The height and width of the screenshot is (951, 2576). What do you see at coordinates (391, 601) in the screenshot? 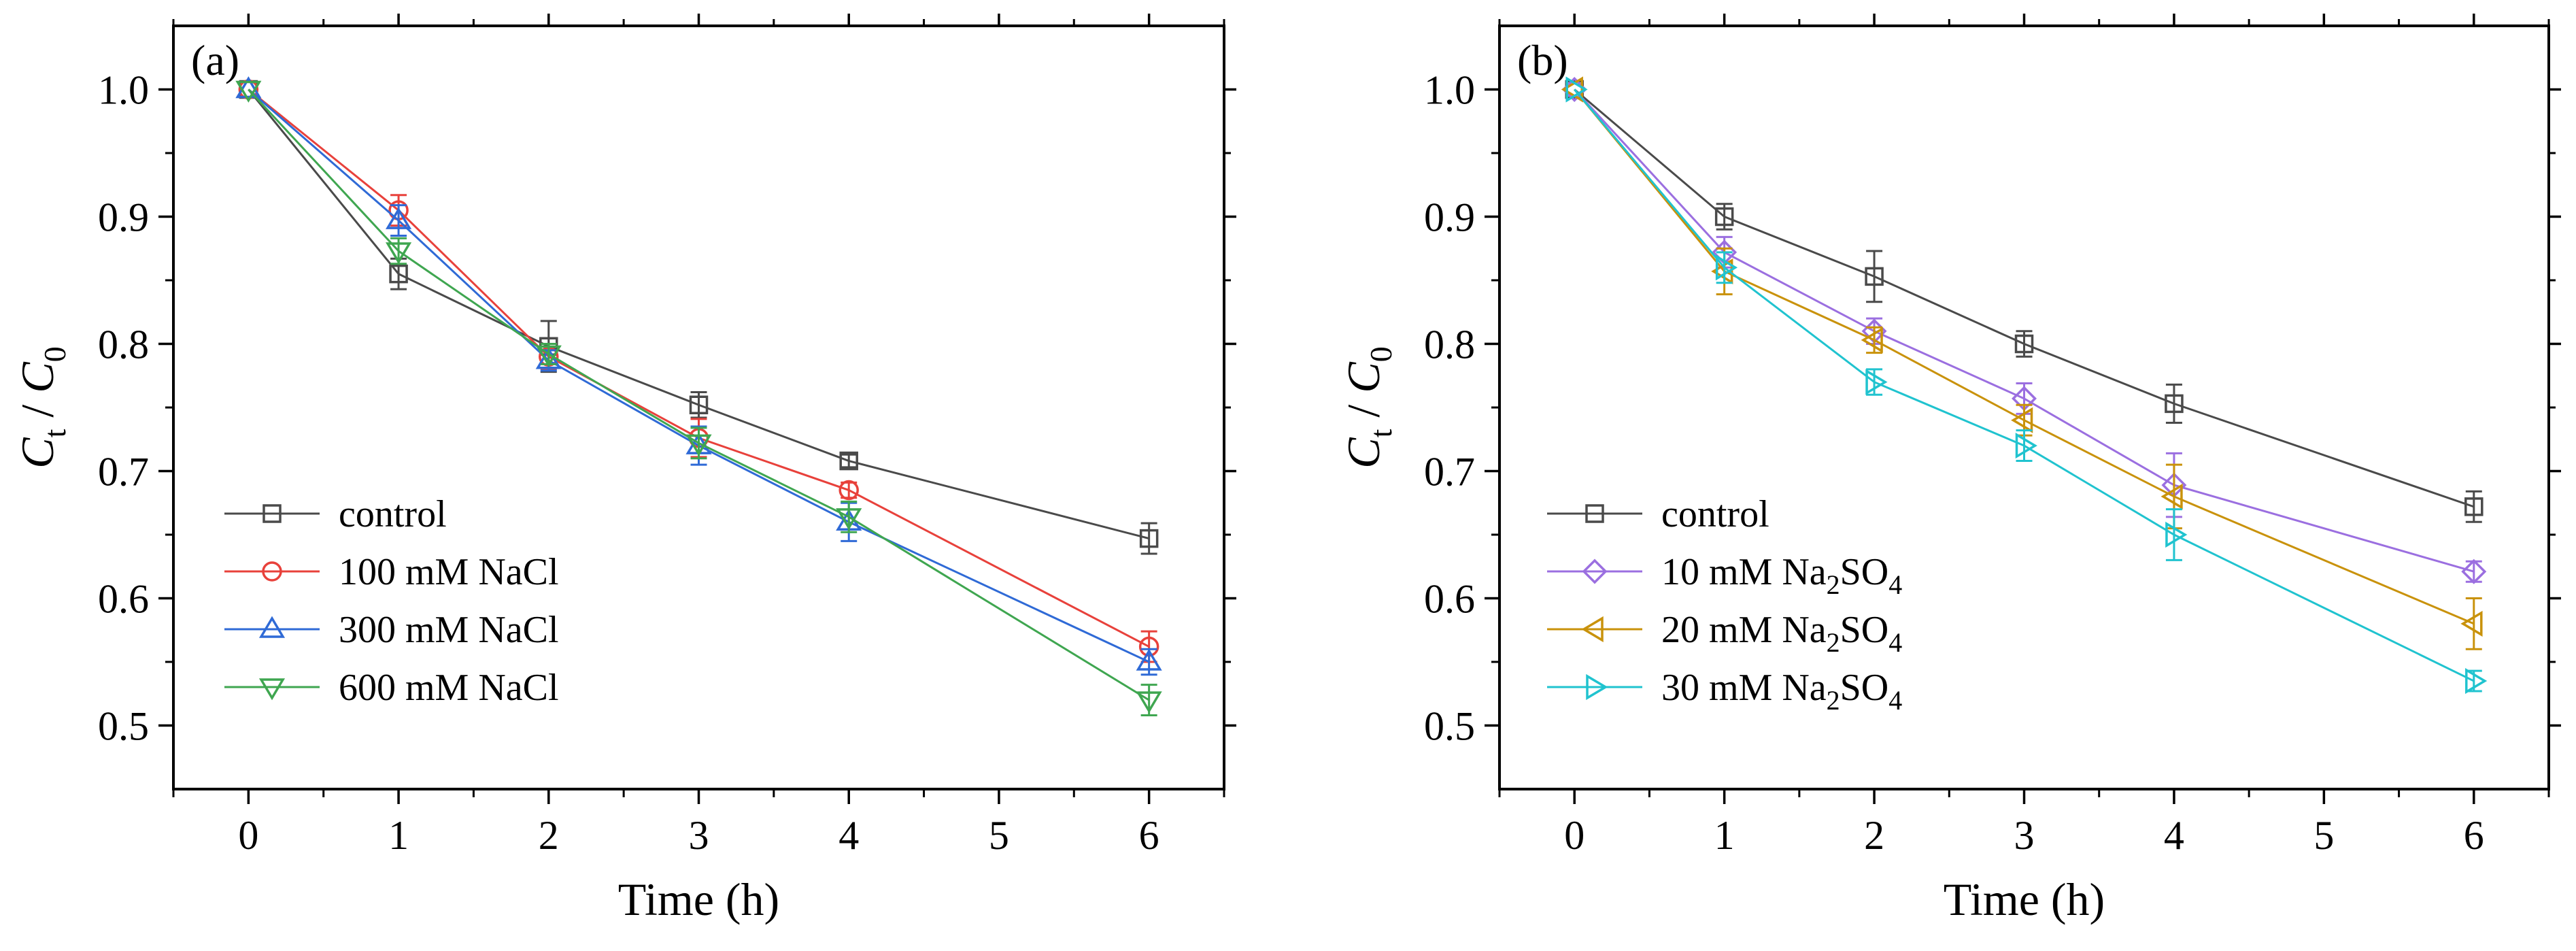
I see `legend: control 100 mM NaCl 300 mM NaCl 600 mM NaCl` at bounding box center [391, 601].